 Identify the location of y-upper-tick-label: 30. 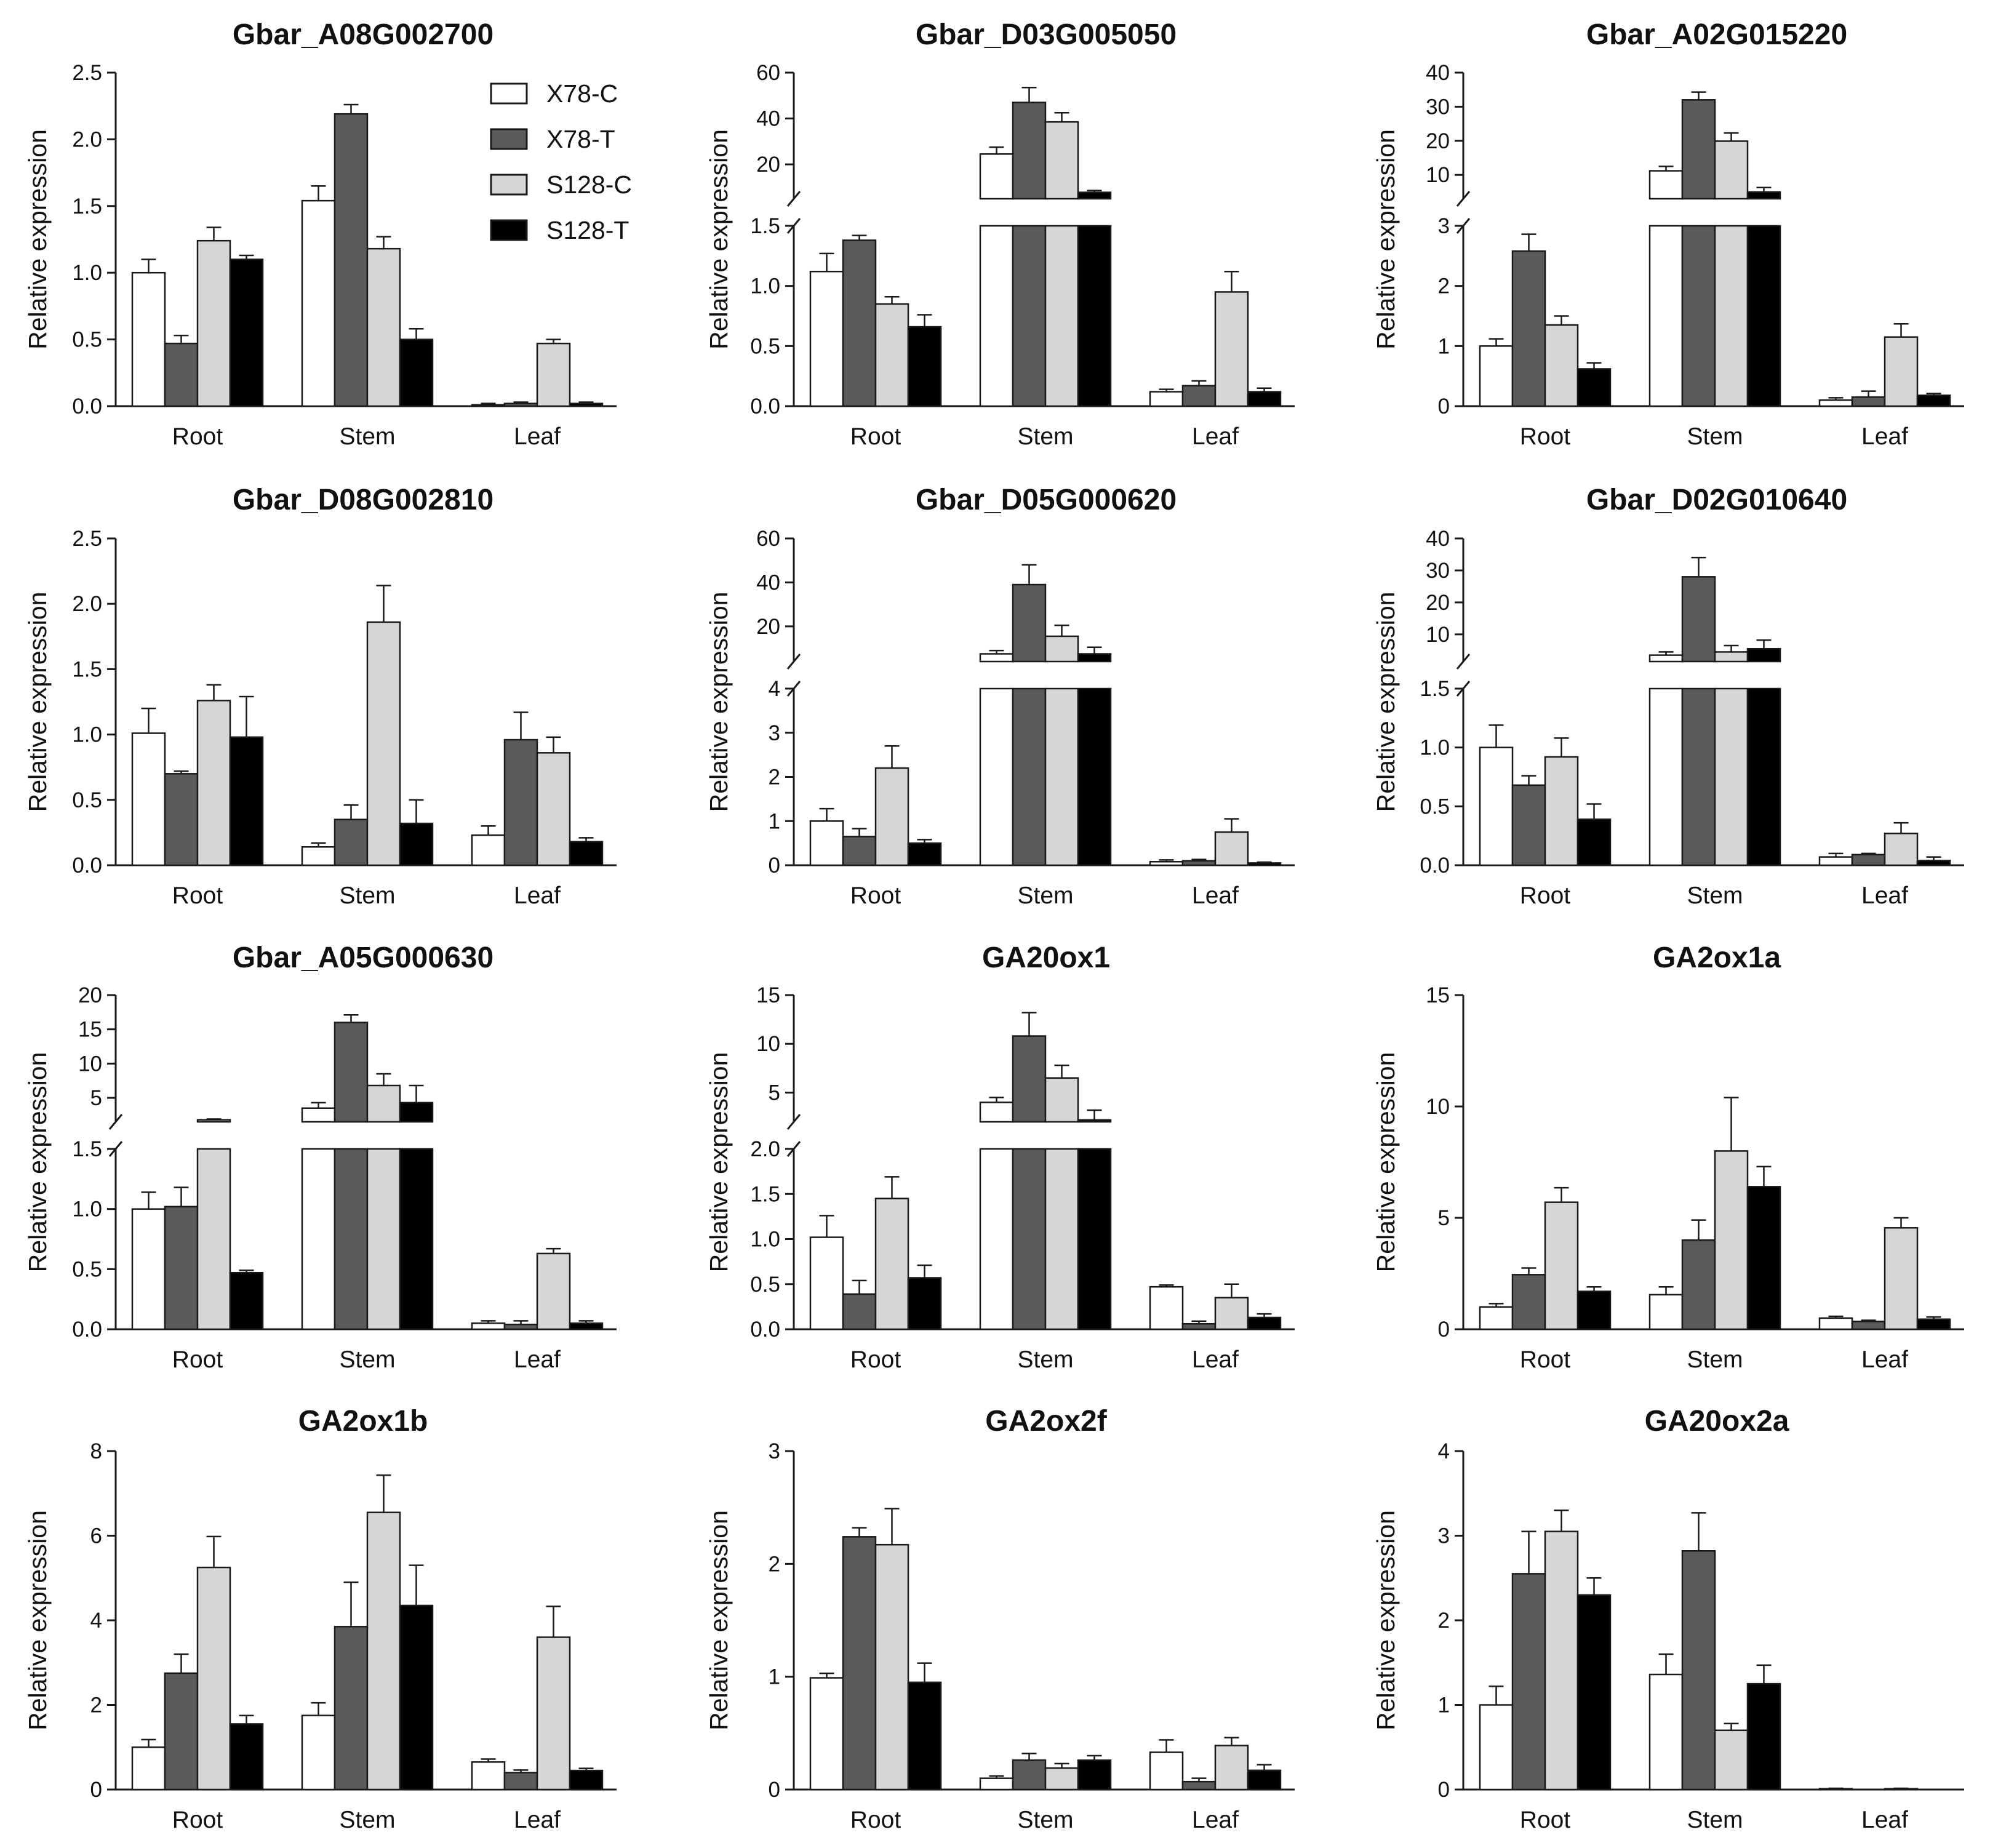
(1438, 571).